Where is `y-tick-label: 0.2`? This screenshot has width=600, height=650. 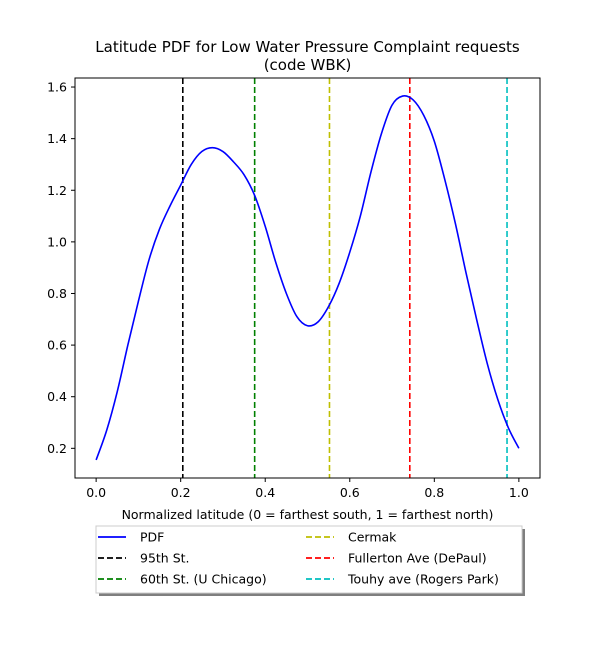
y-tick-label: 0.2 is located at coordinates (57, 448).